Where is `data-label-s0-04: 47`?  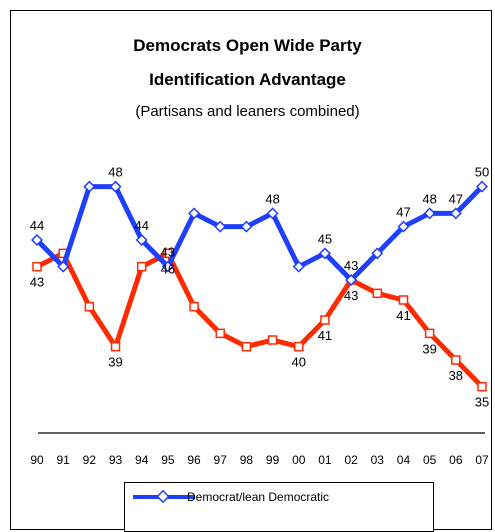 data-label-s0-04: 47 is located at coordinates (403, 212).